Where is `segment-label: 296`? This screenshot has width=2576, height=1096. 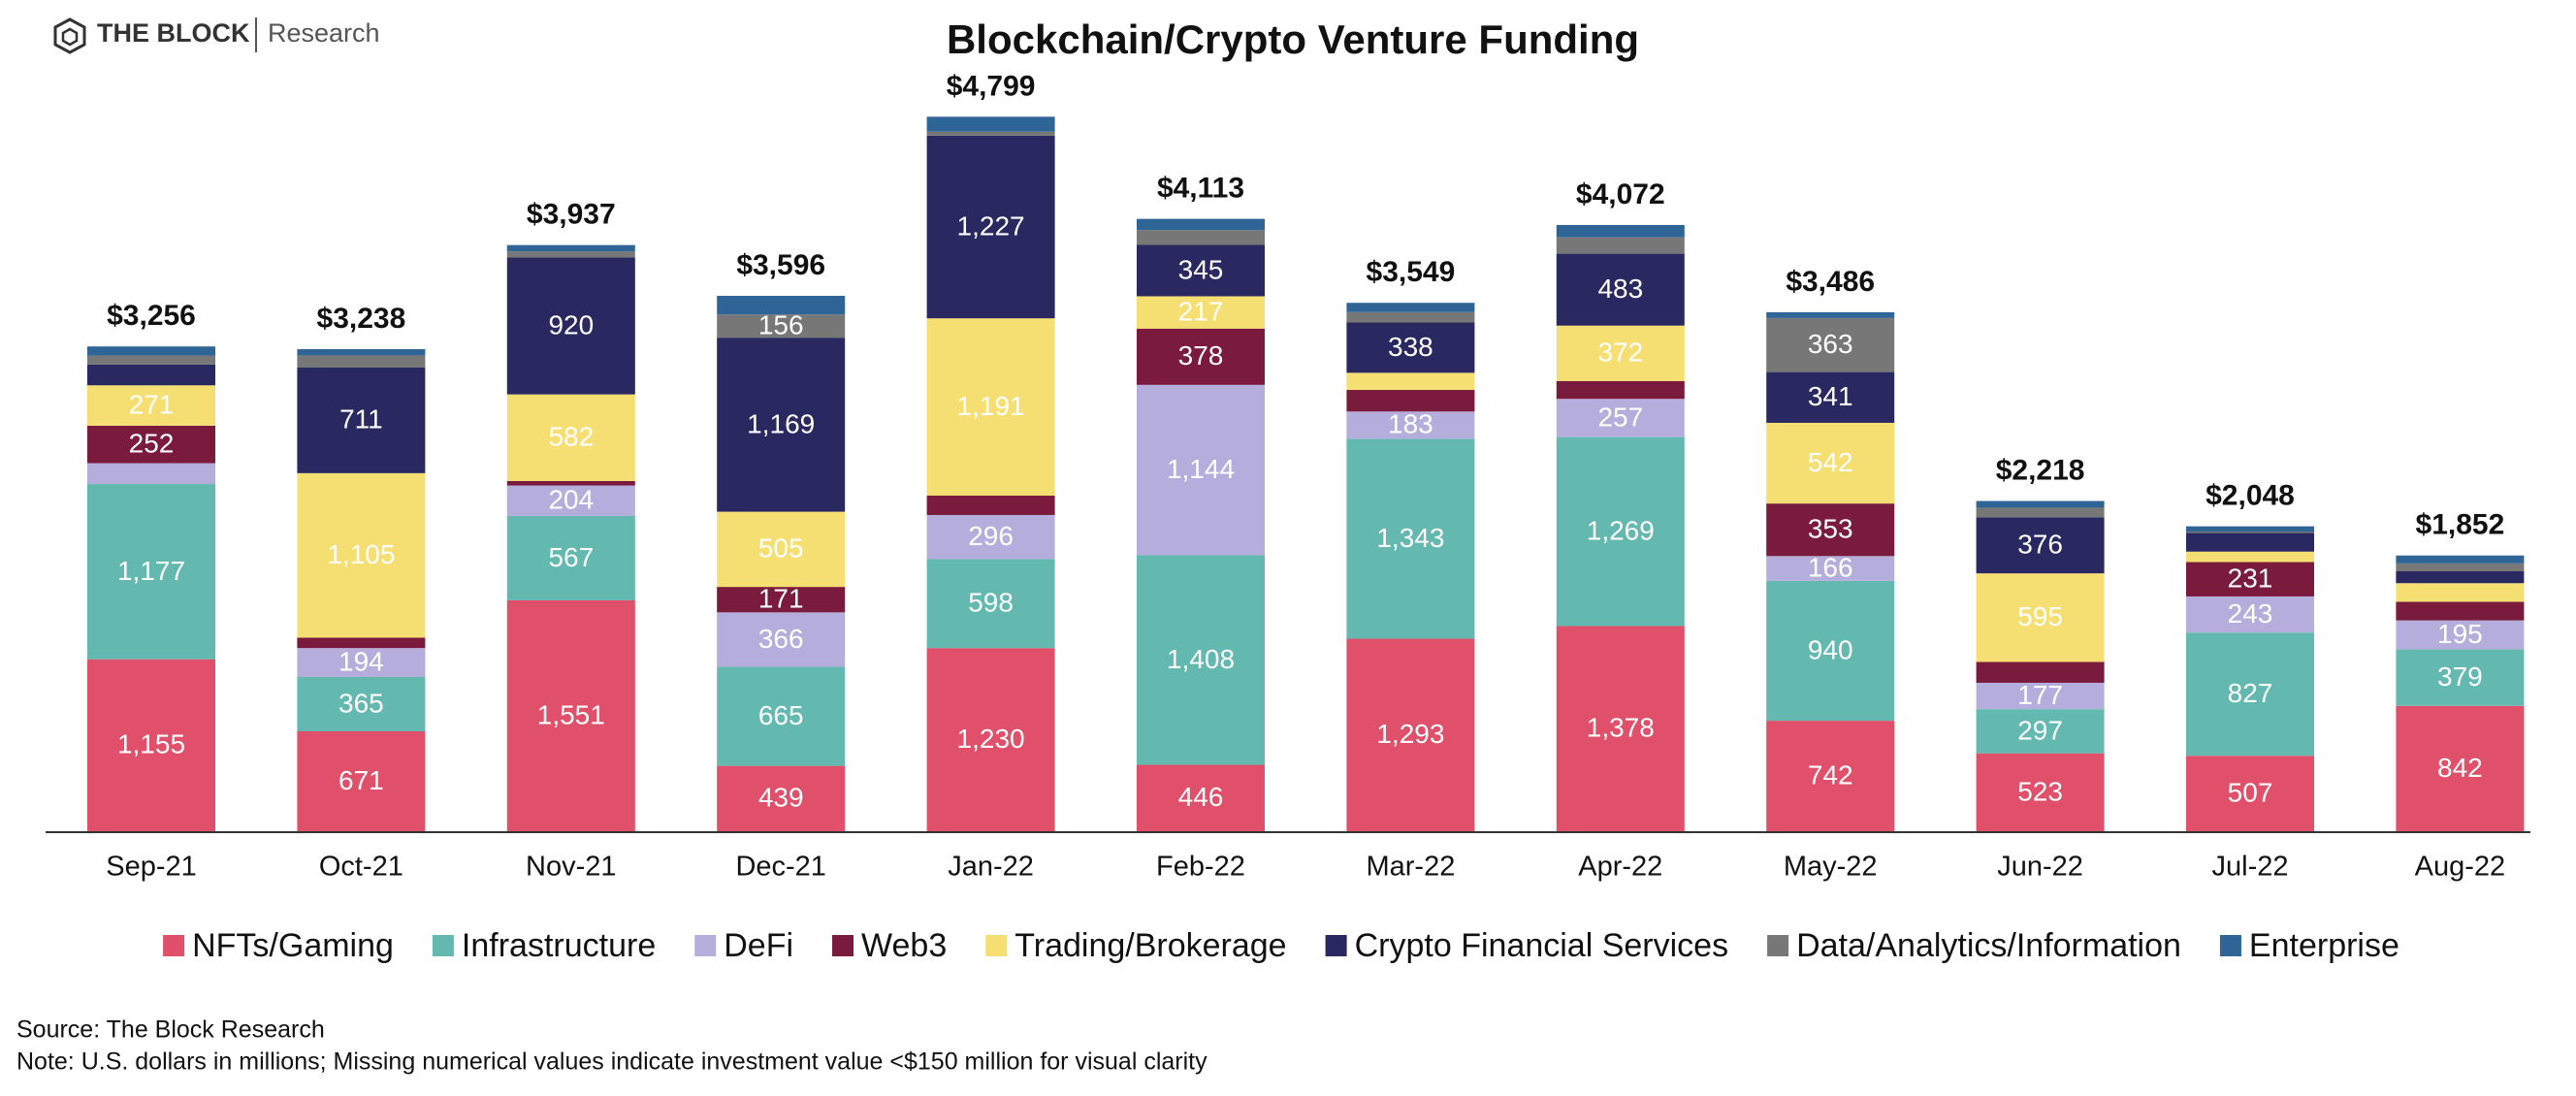 segment-label: 296 is located at coordinates (991, 536).